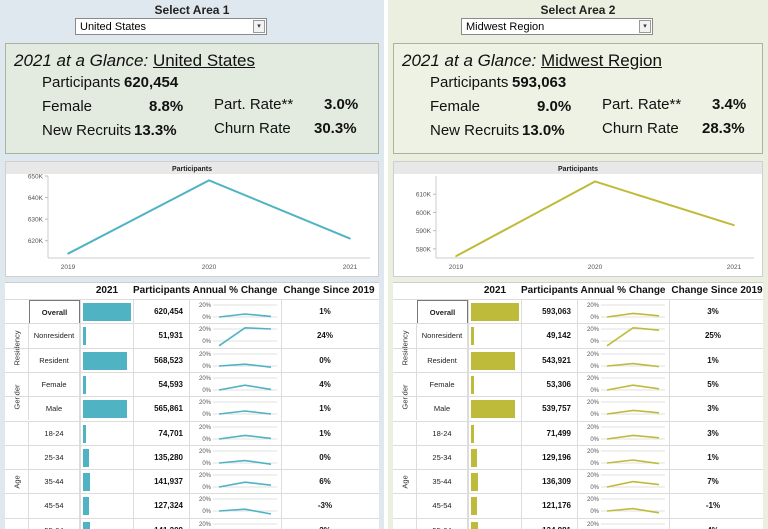 The width and height of the screenshot is (768, 529). I want to click on table-row: Overall 593,063 20% 0% 3%, so click(578, 311).